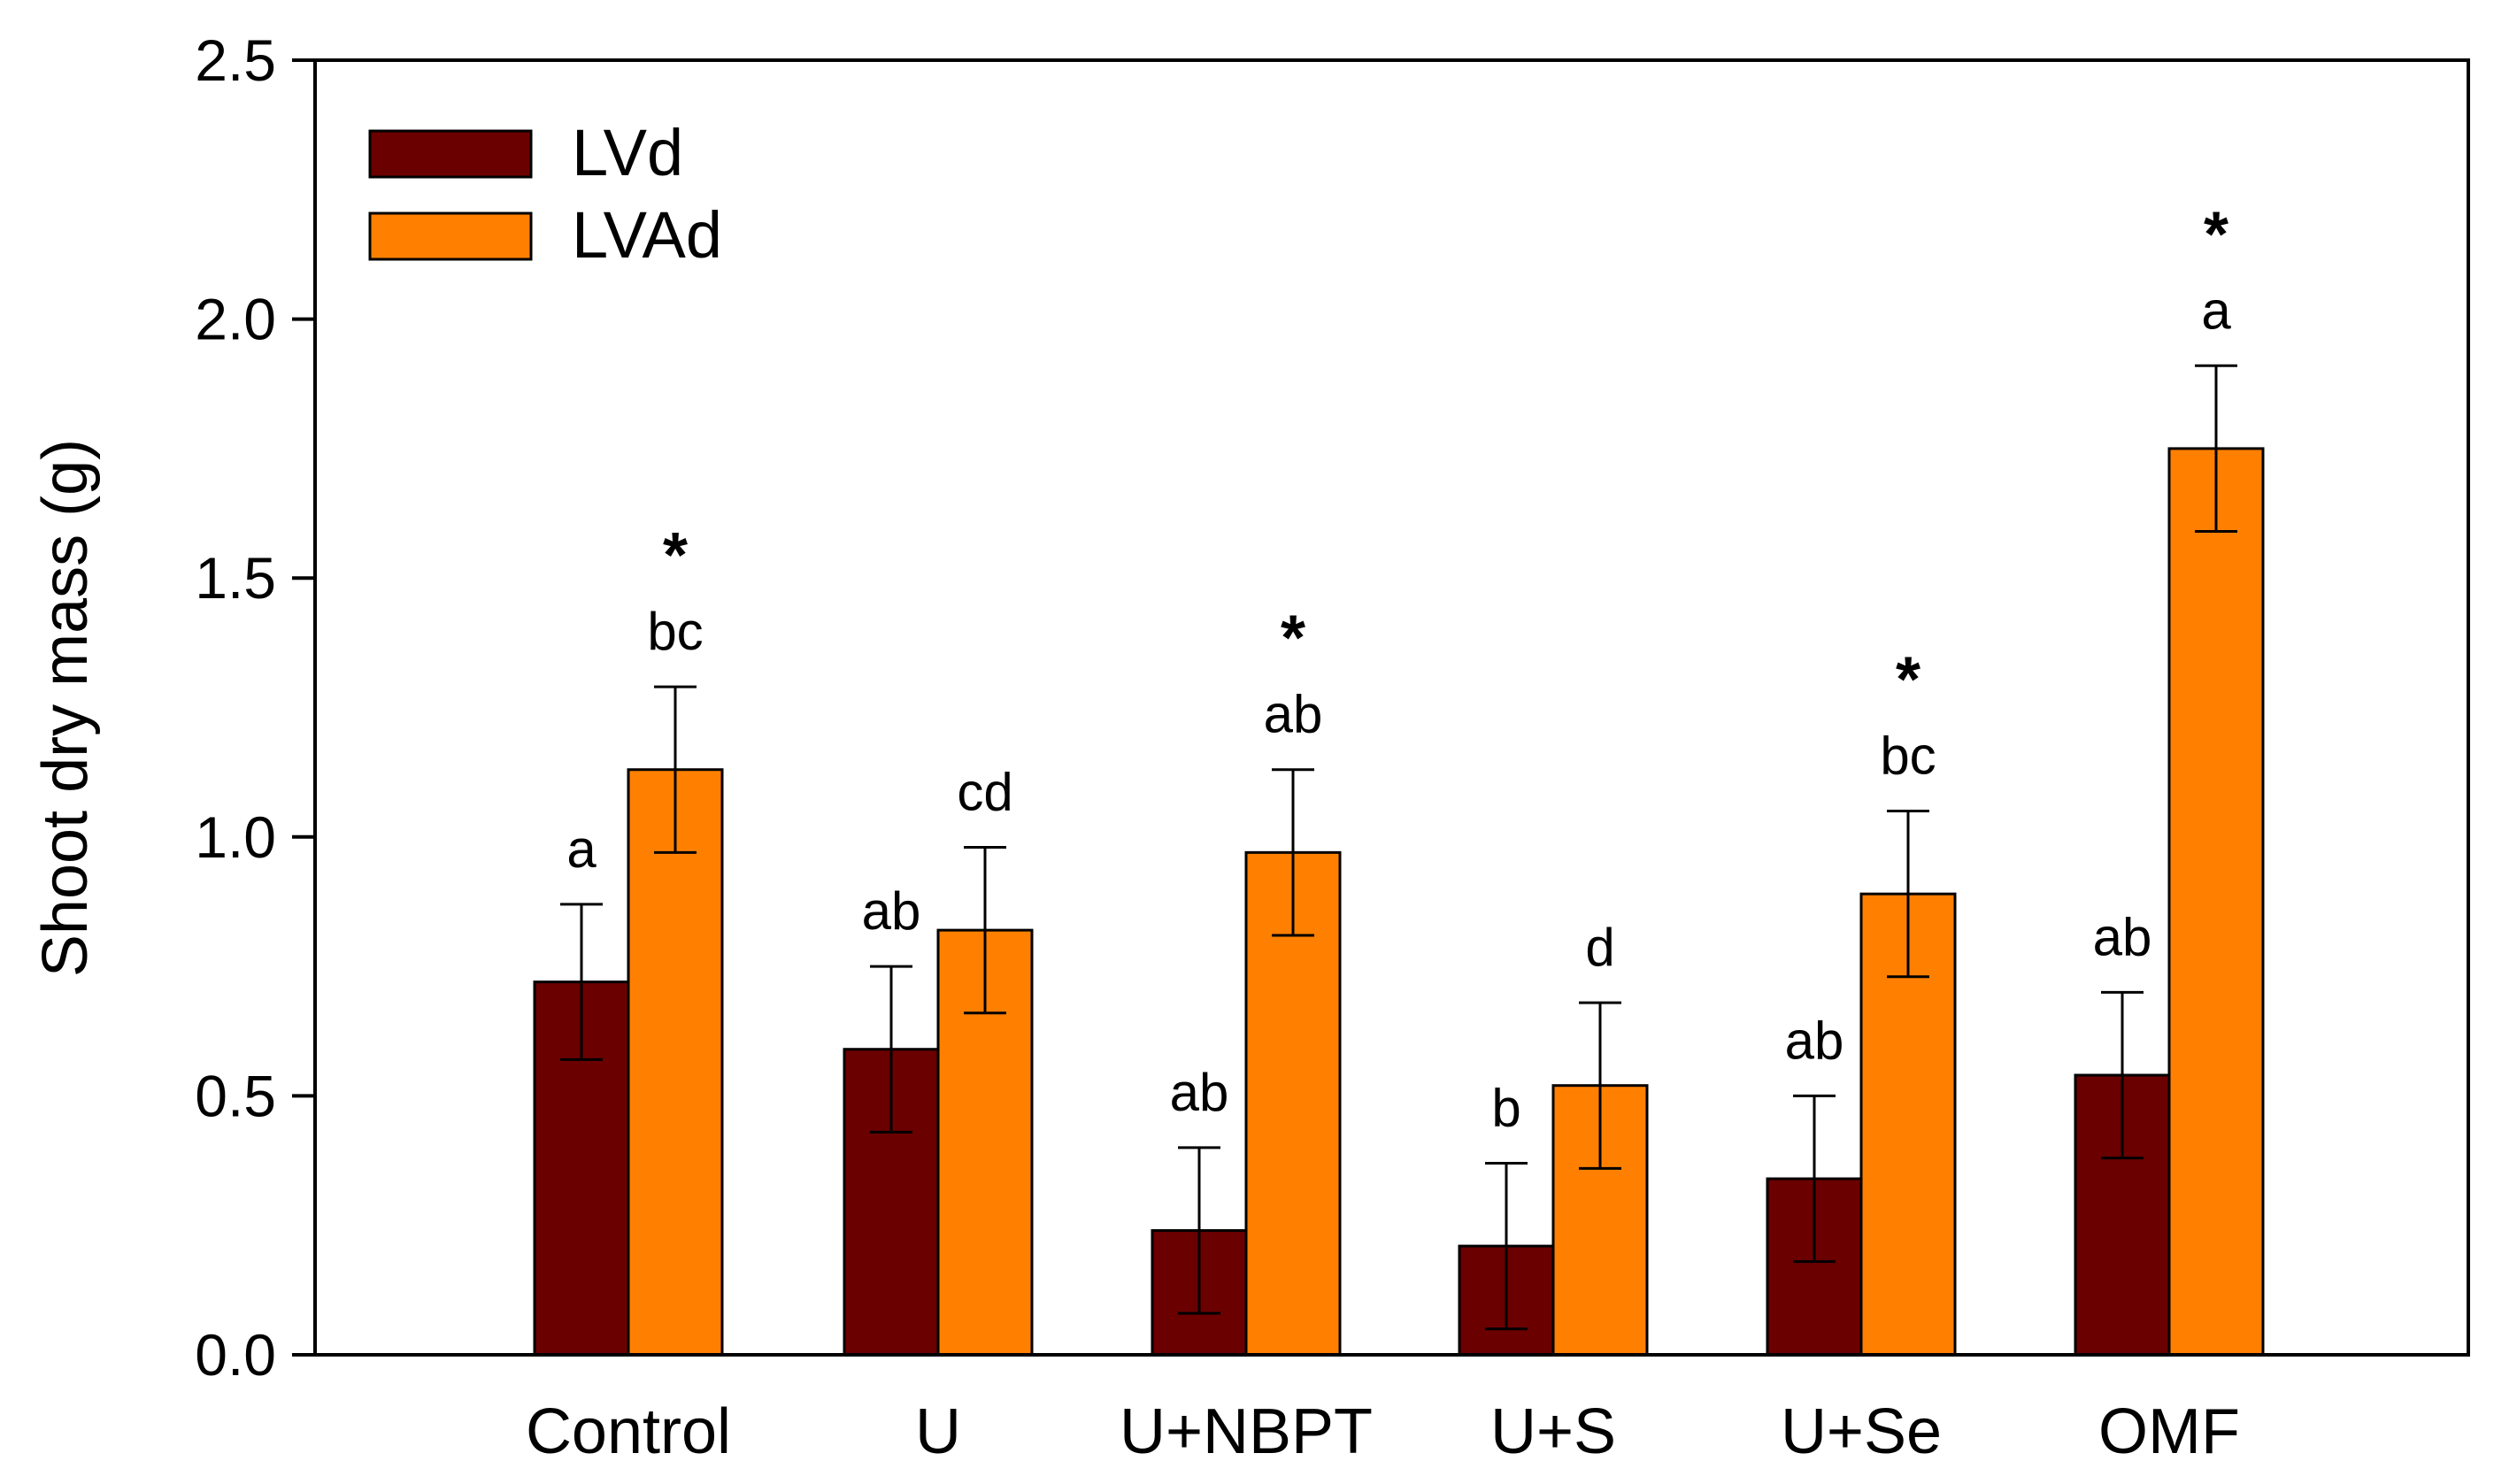  Describe the element at coordinates (235, 578) in the screenshot. I see `y-tick-label: 1.5` at that location.